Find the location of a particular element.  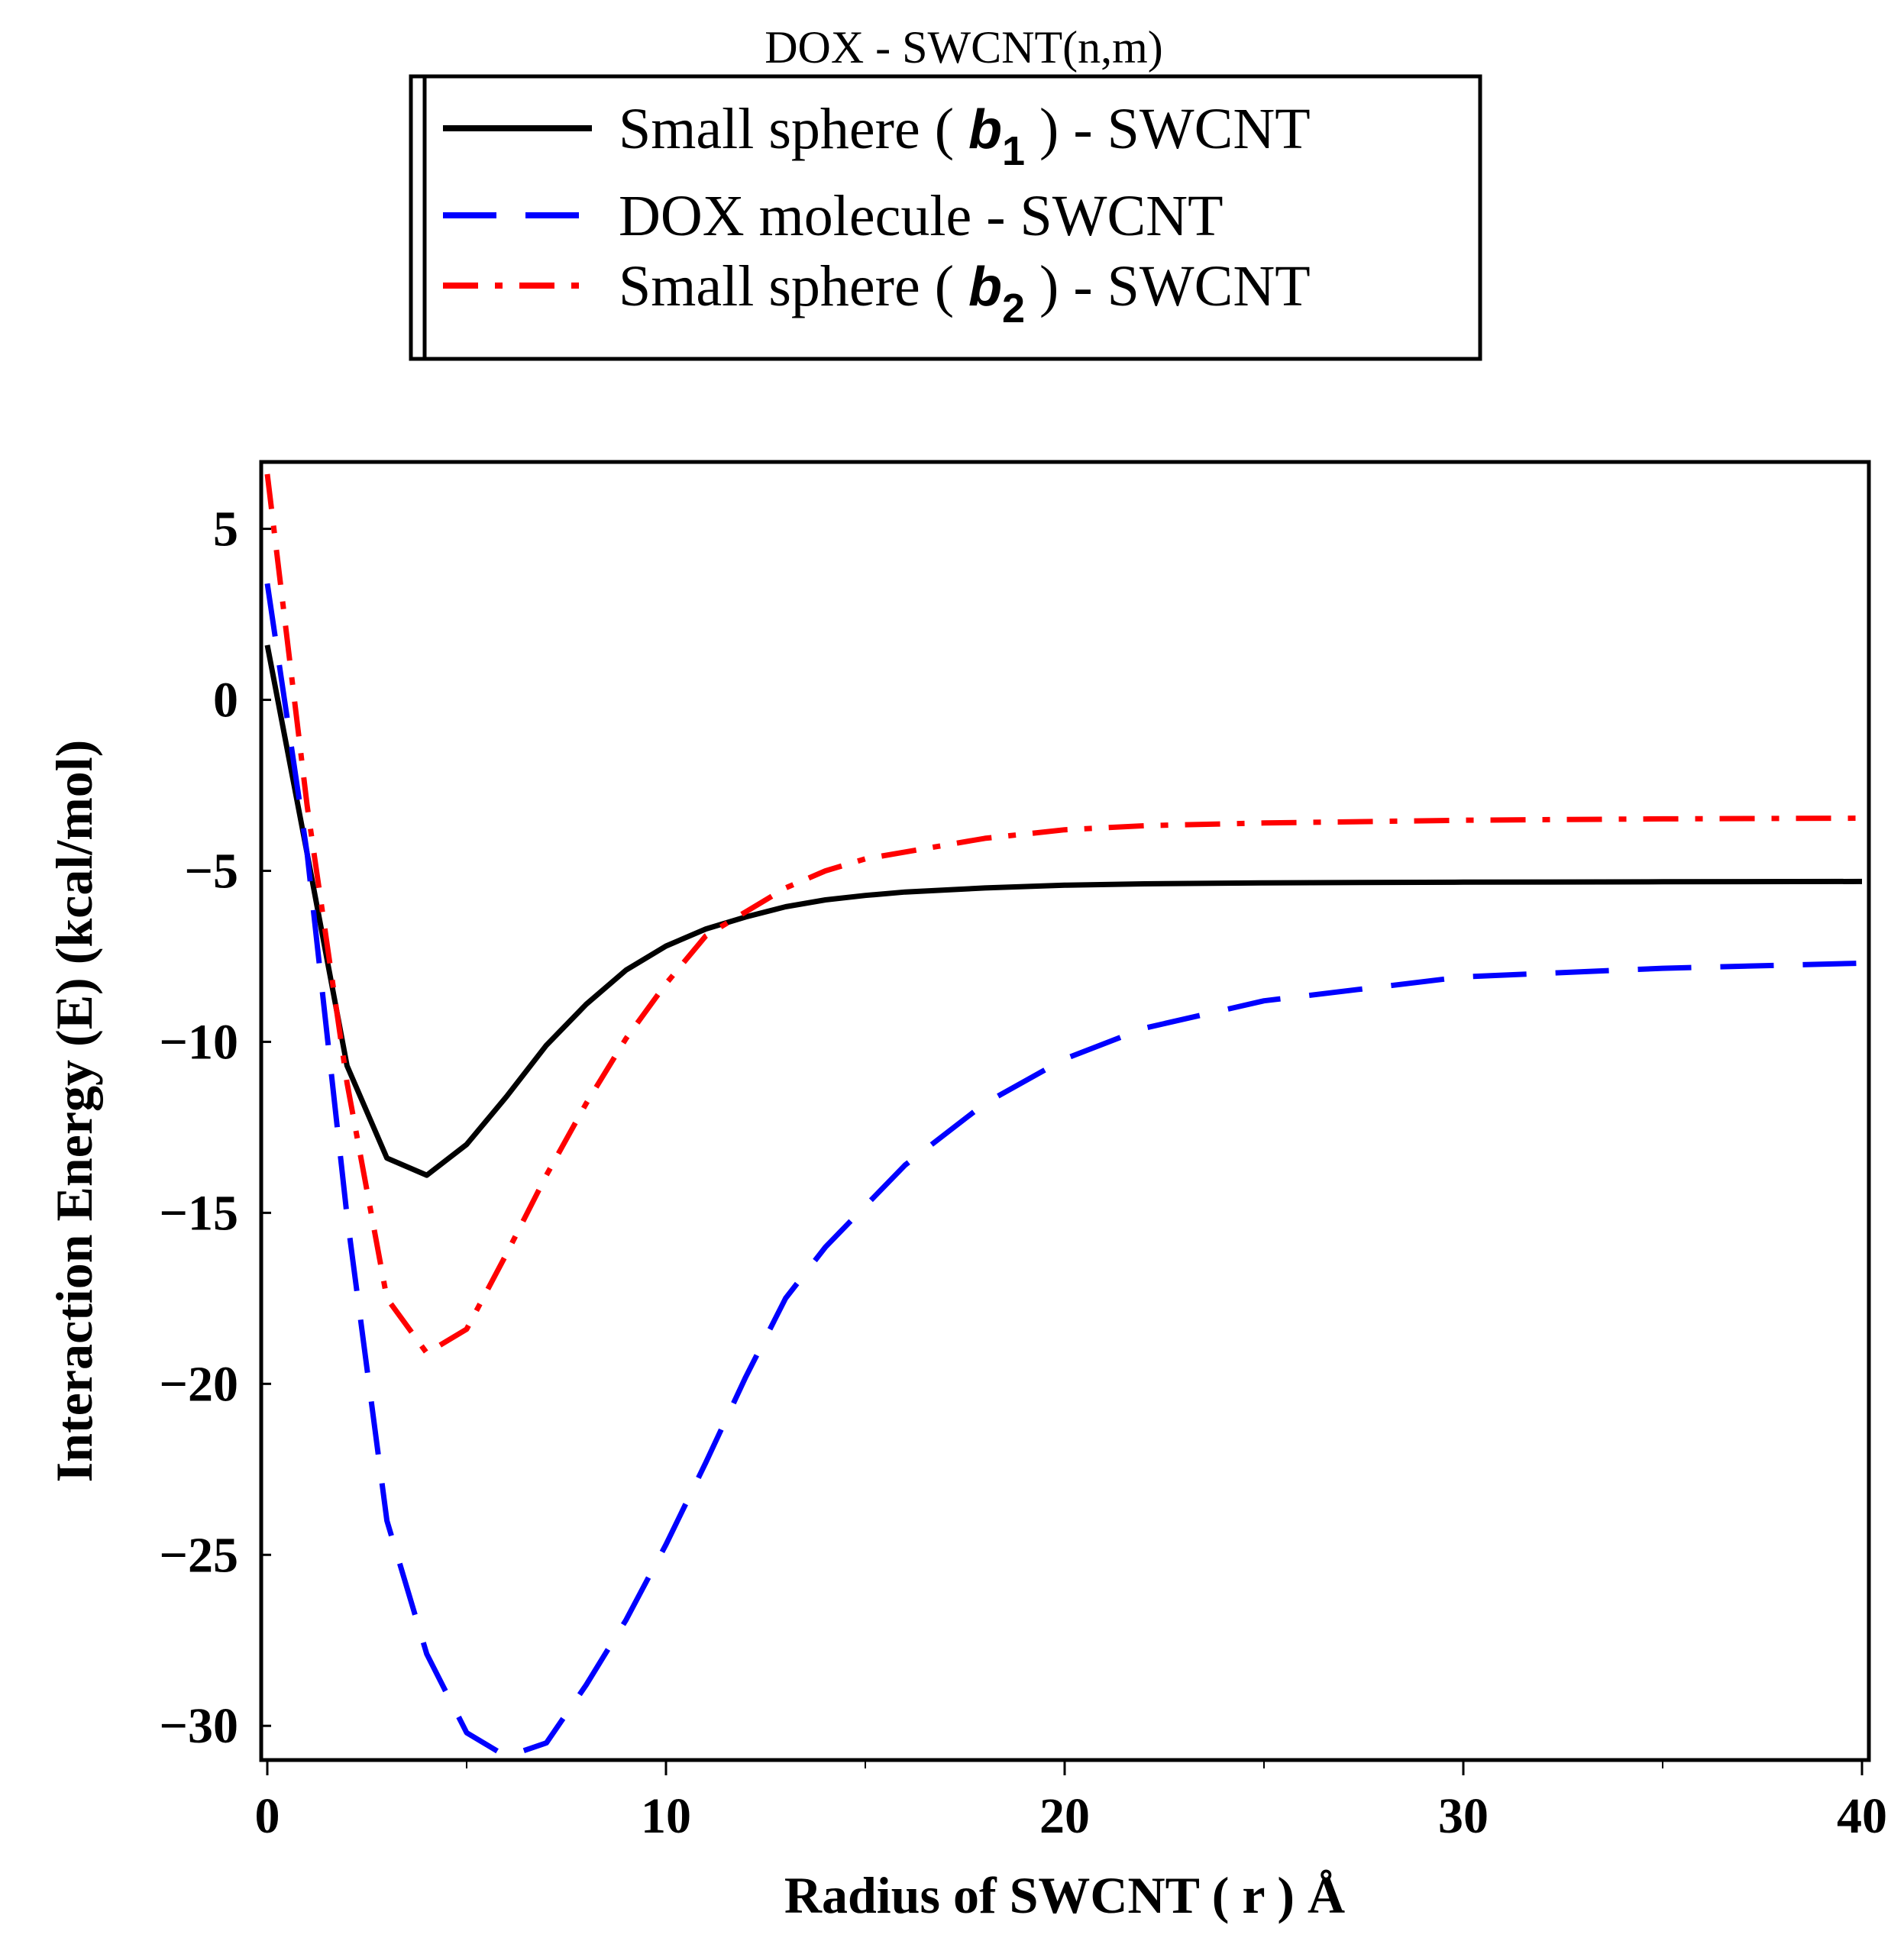

y-tick-label: 5 is located at coordinates (225, 529).